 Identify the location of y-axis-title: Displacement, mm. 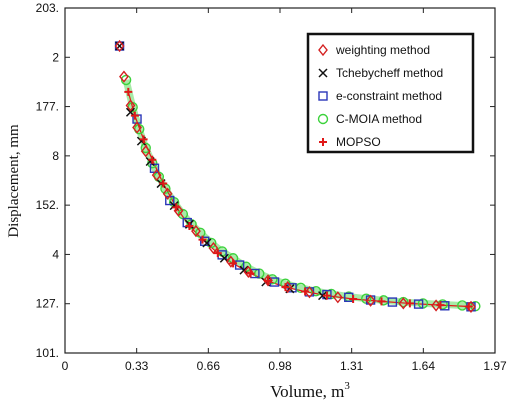
(14, 181).